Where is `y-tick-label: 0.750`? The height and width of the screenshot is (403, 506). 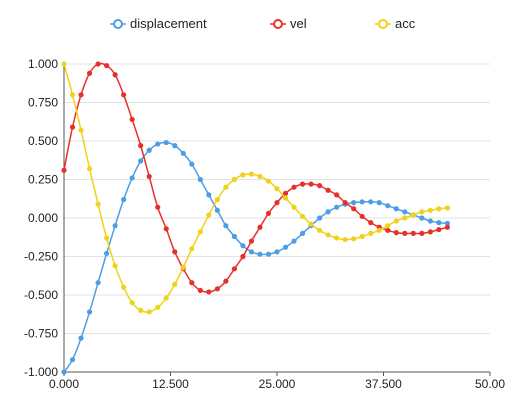 y-tick-label: 0.750 is located at coordinates (43, 103).